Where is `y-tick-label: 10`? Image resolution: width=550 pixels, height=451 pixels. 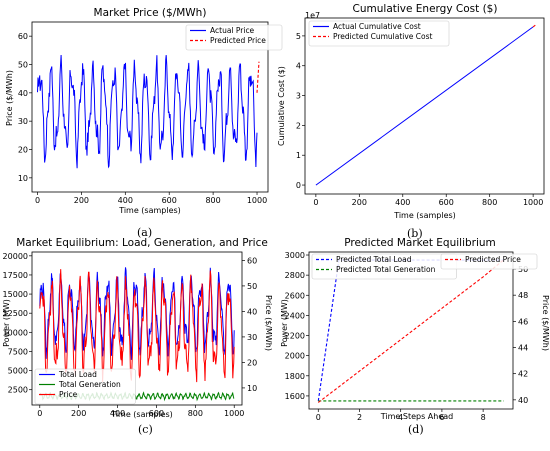 y-tick-label: 10 is located at coordinates (23, 178).